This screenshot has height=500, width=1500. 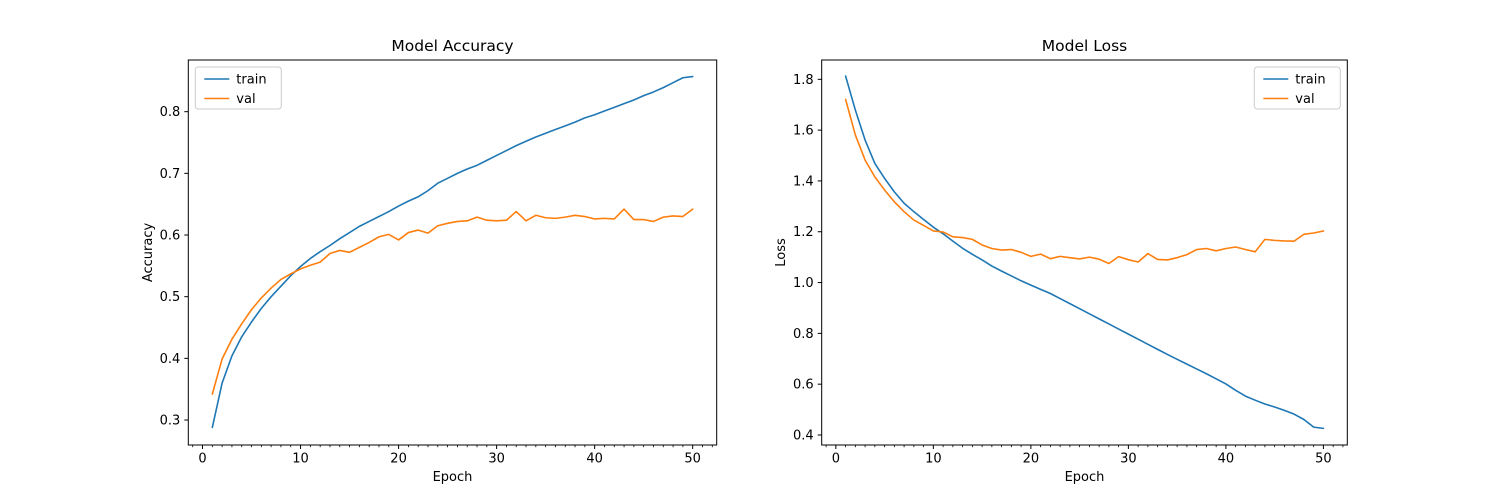 What do you see at coordinates (452, 46) in the screenshot?
I see `plot-title: Model Accuracy` at bounding box center [452, 46].